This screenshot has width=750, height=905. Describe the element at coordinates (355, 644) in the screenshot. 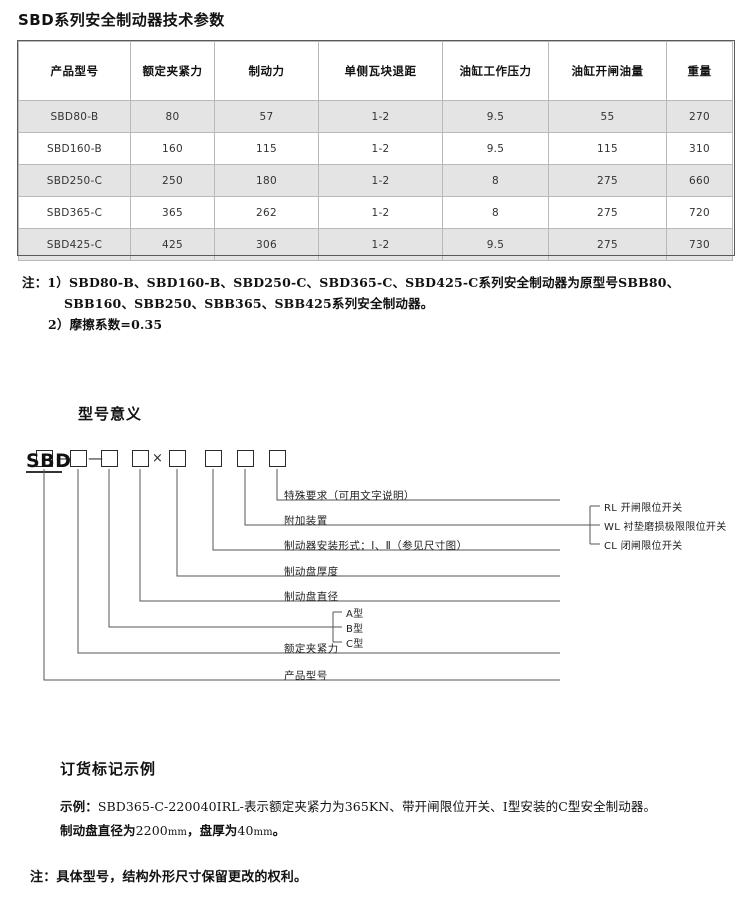

I see `label-type-c: C型` at that location.